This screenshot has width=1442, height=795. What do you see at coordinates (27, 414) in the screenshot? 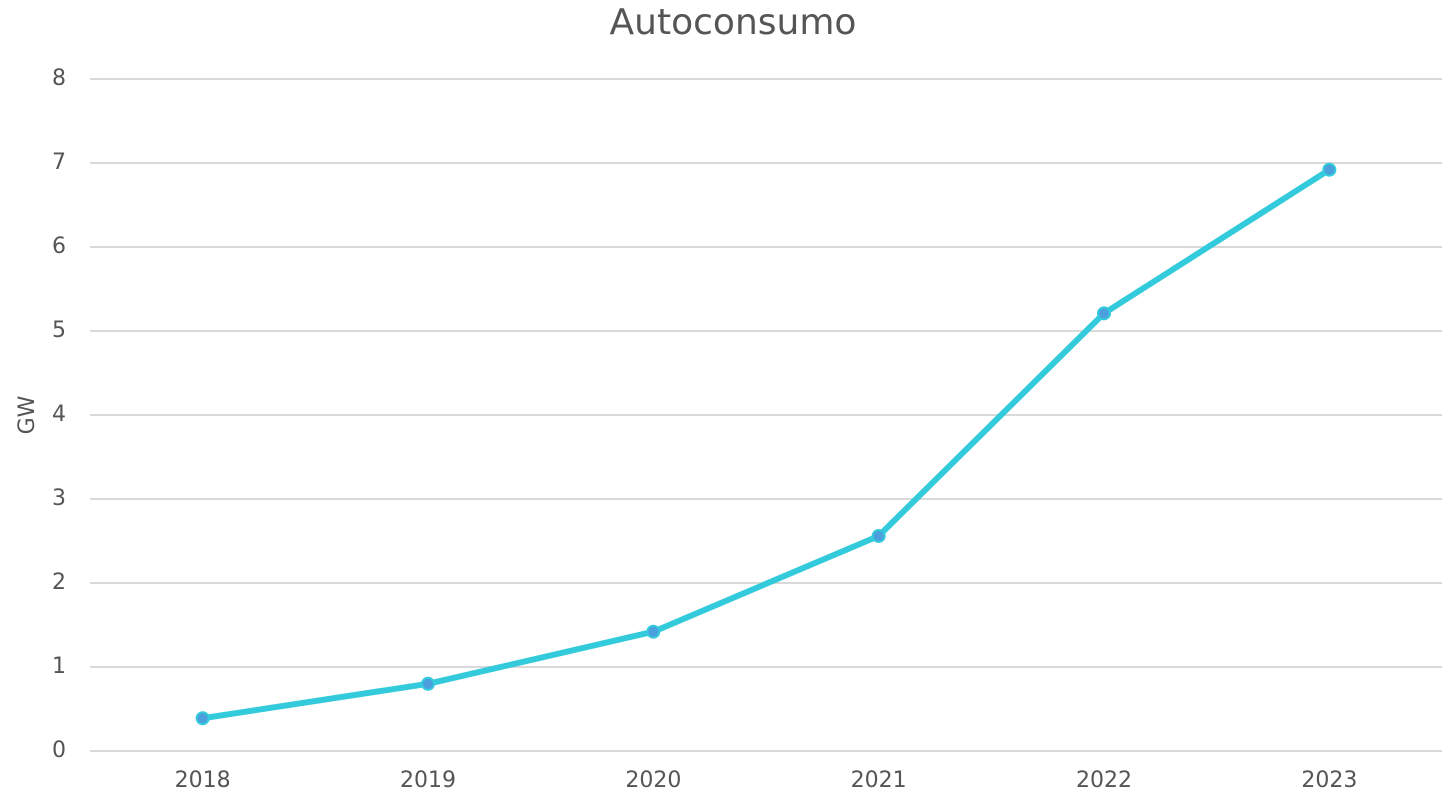
I see `y-axis-label: GW` at bounding box center [27, 414].